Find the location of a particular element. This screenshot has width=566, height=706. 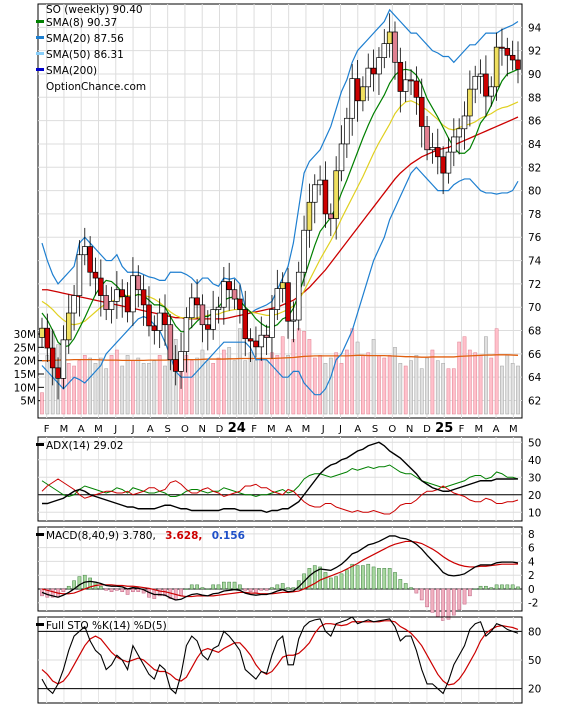

legend-swatch-adx is located at coordinates (40, 444).